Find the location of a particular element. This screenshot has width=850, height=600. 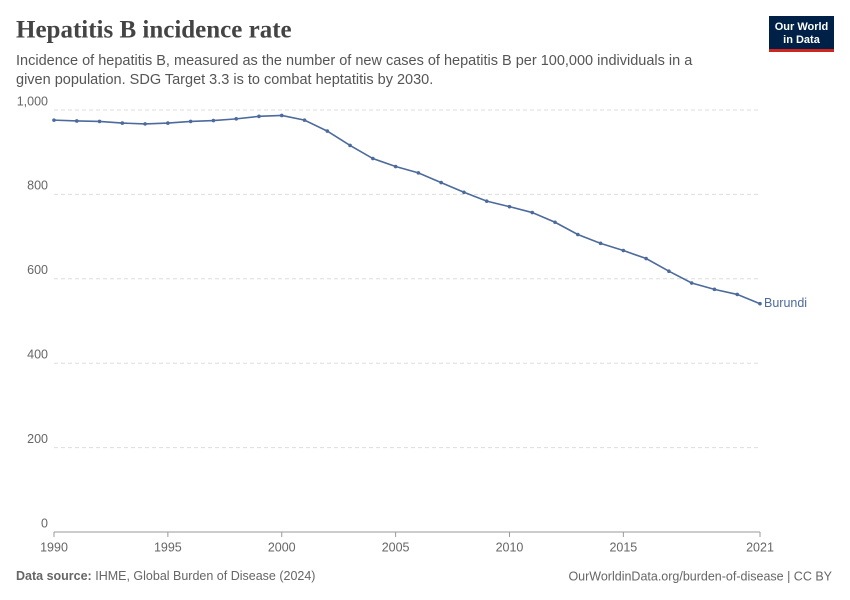

source-label: Data source: is located at coordinates (54, 576).